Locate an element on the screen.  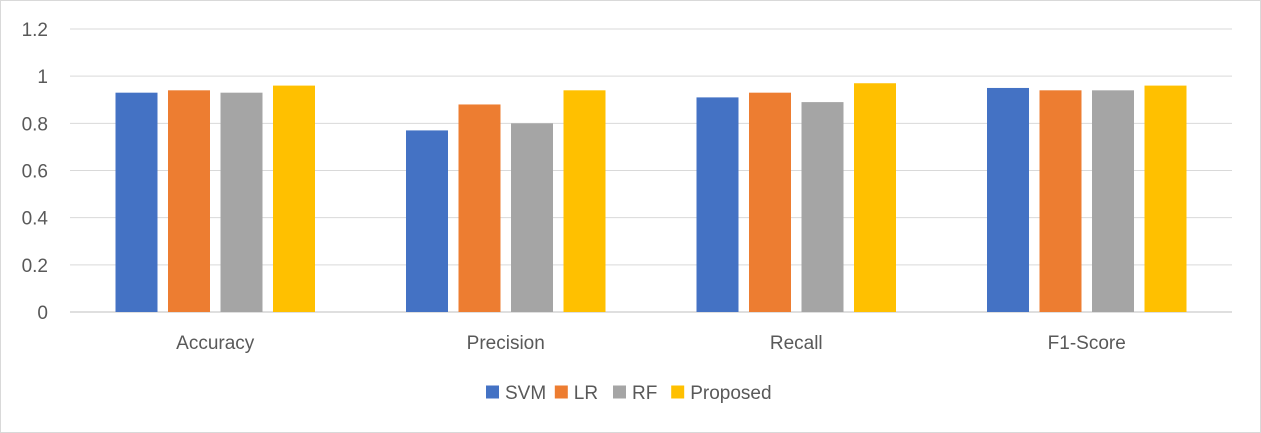
y-tick-label: 0.8 is located at coordinates (35, 124).